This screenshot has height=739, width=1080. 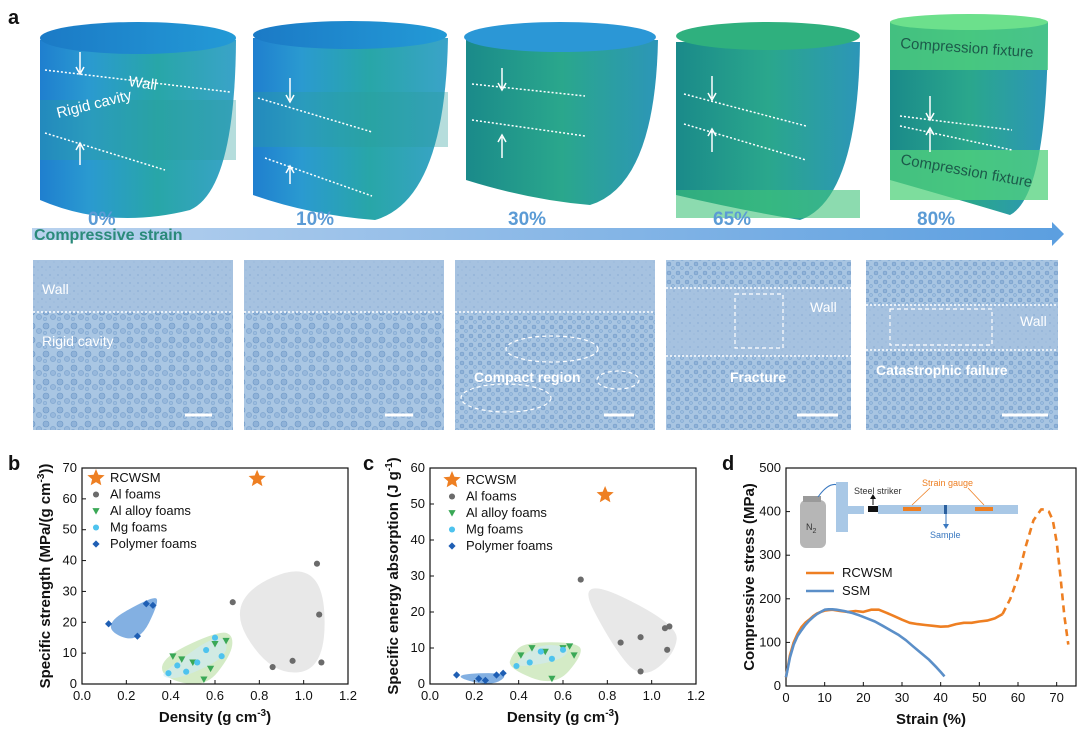 What do you see at coordinates (96, 477) in the screenshot?
I see `b-legend-marker-rcwsm` at bounding box center [96, 477].